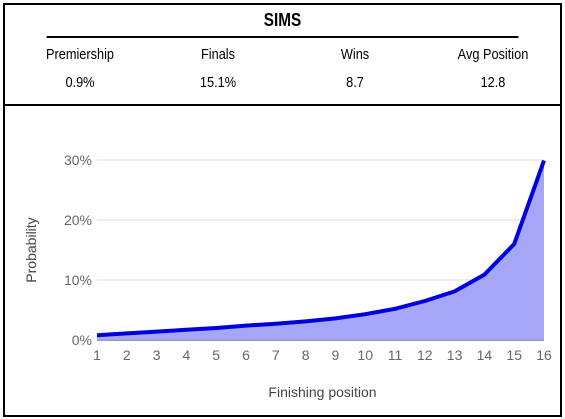 This screenshot has width=565, height=419. What do you see at coordinates (80, 82) in the screenshot?
I see `stat-value: 0.9%` at bounding box center [80, 82].